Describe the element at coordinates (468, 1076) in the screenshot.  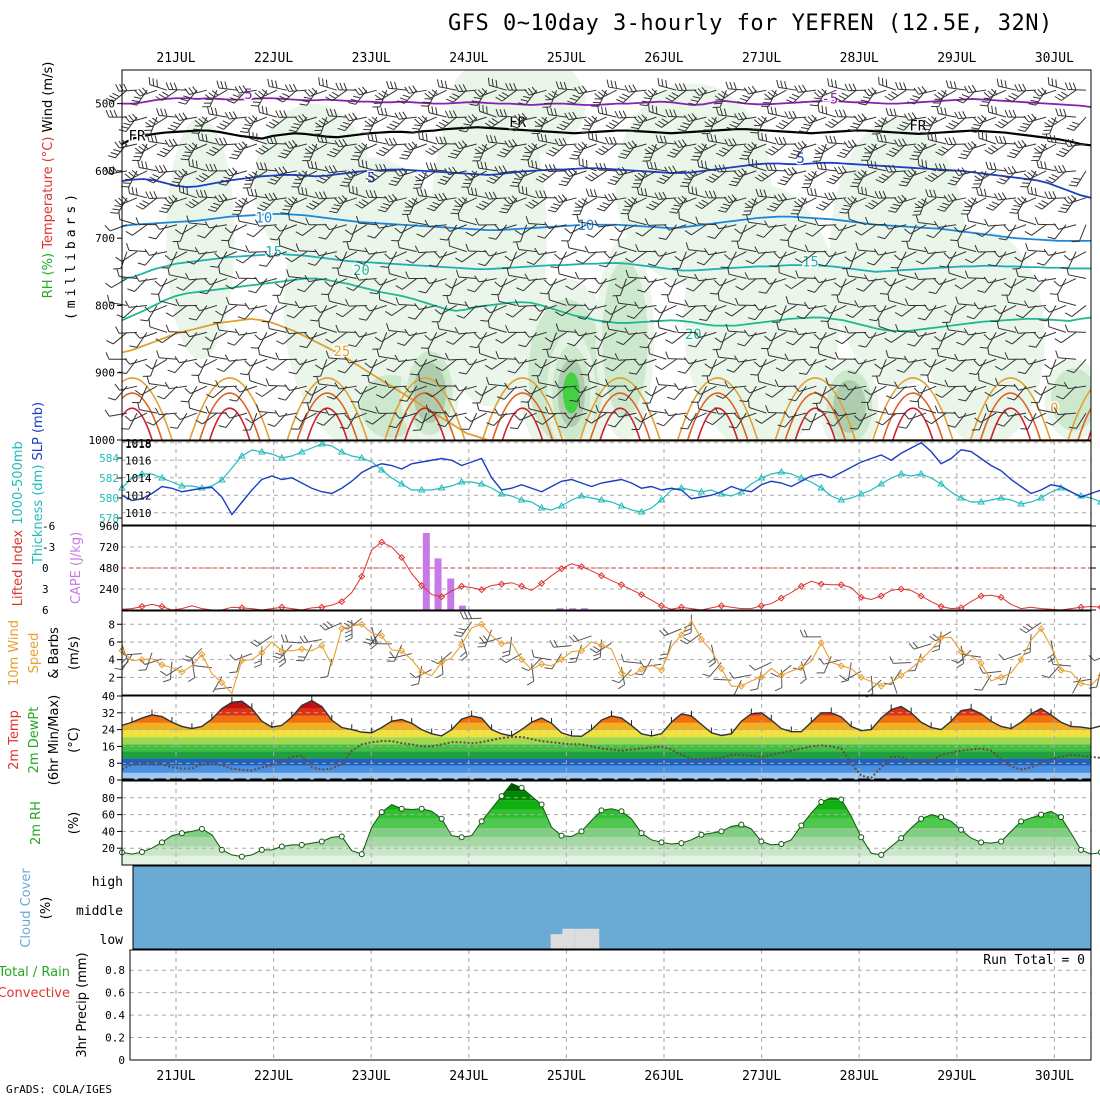
I see `x-tick-label-bottom: 24JUL` at that location.